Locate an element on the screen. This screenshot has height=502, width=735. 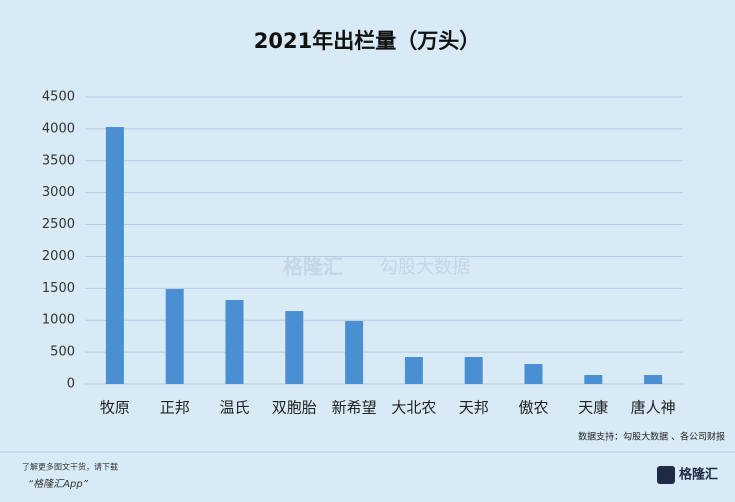
y-tick-label: 2500 is located at coordinates (58, 224).